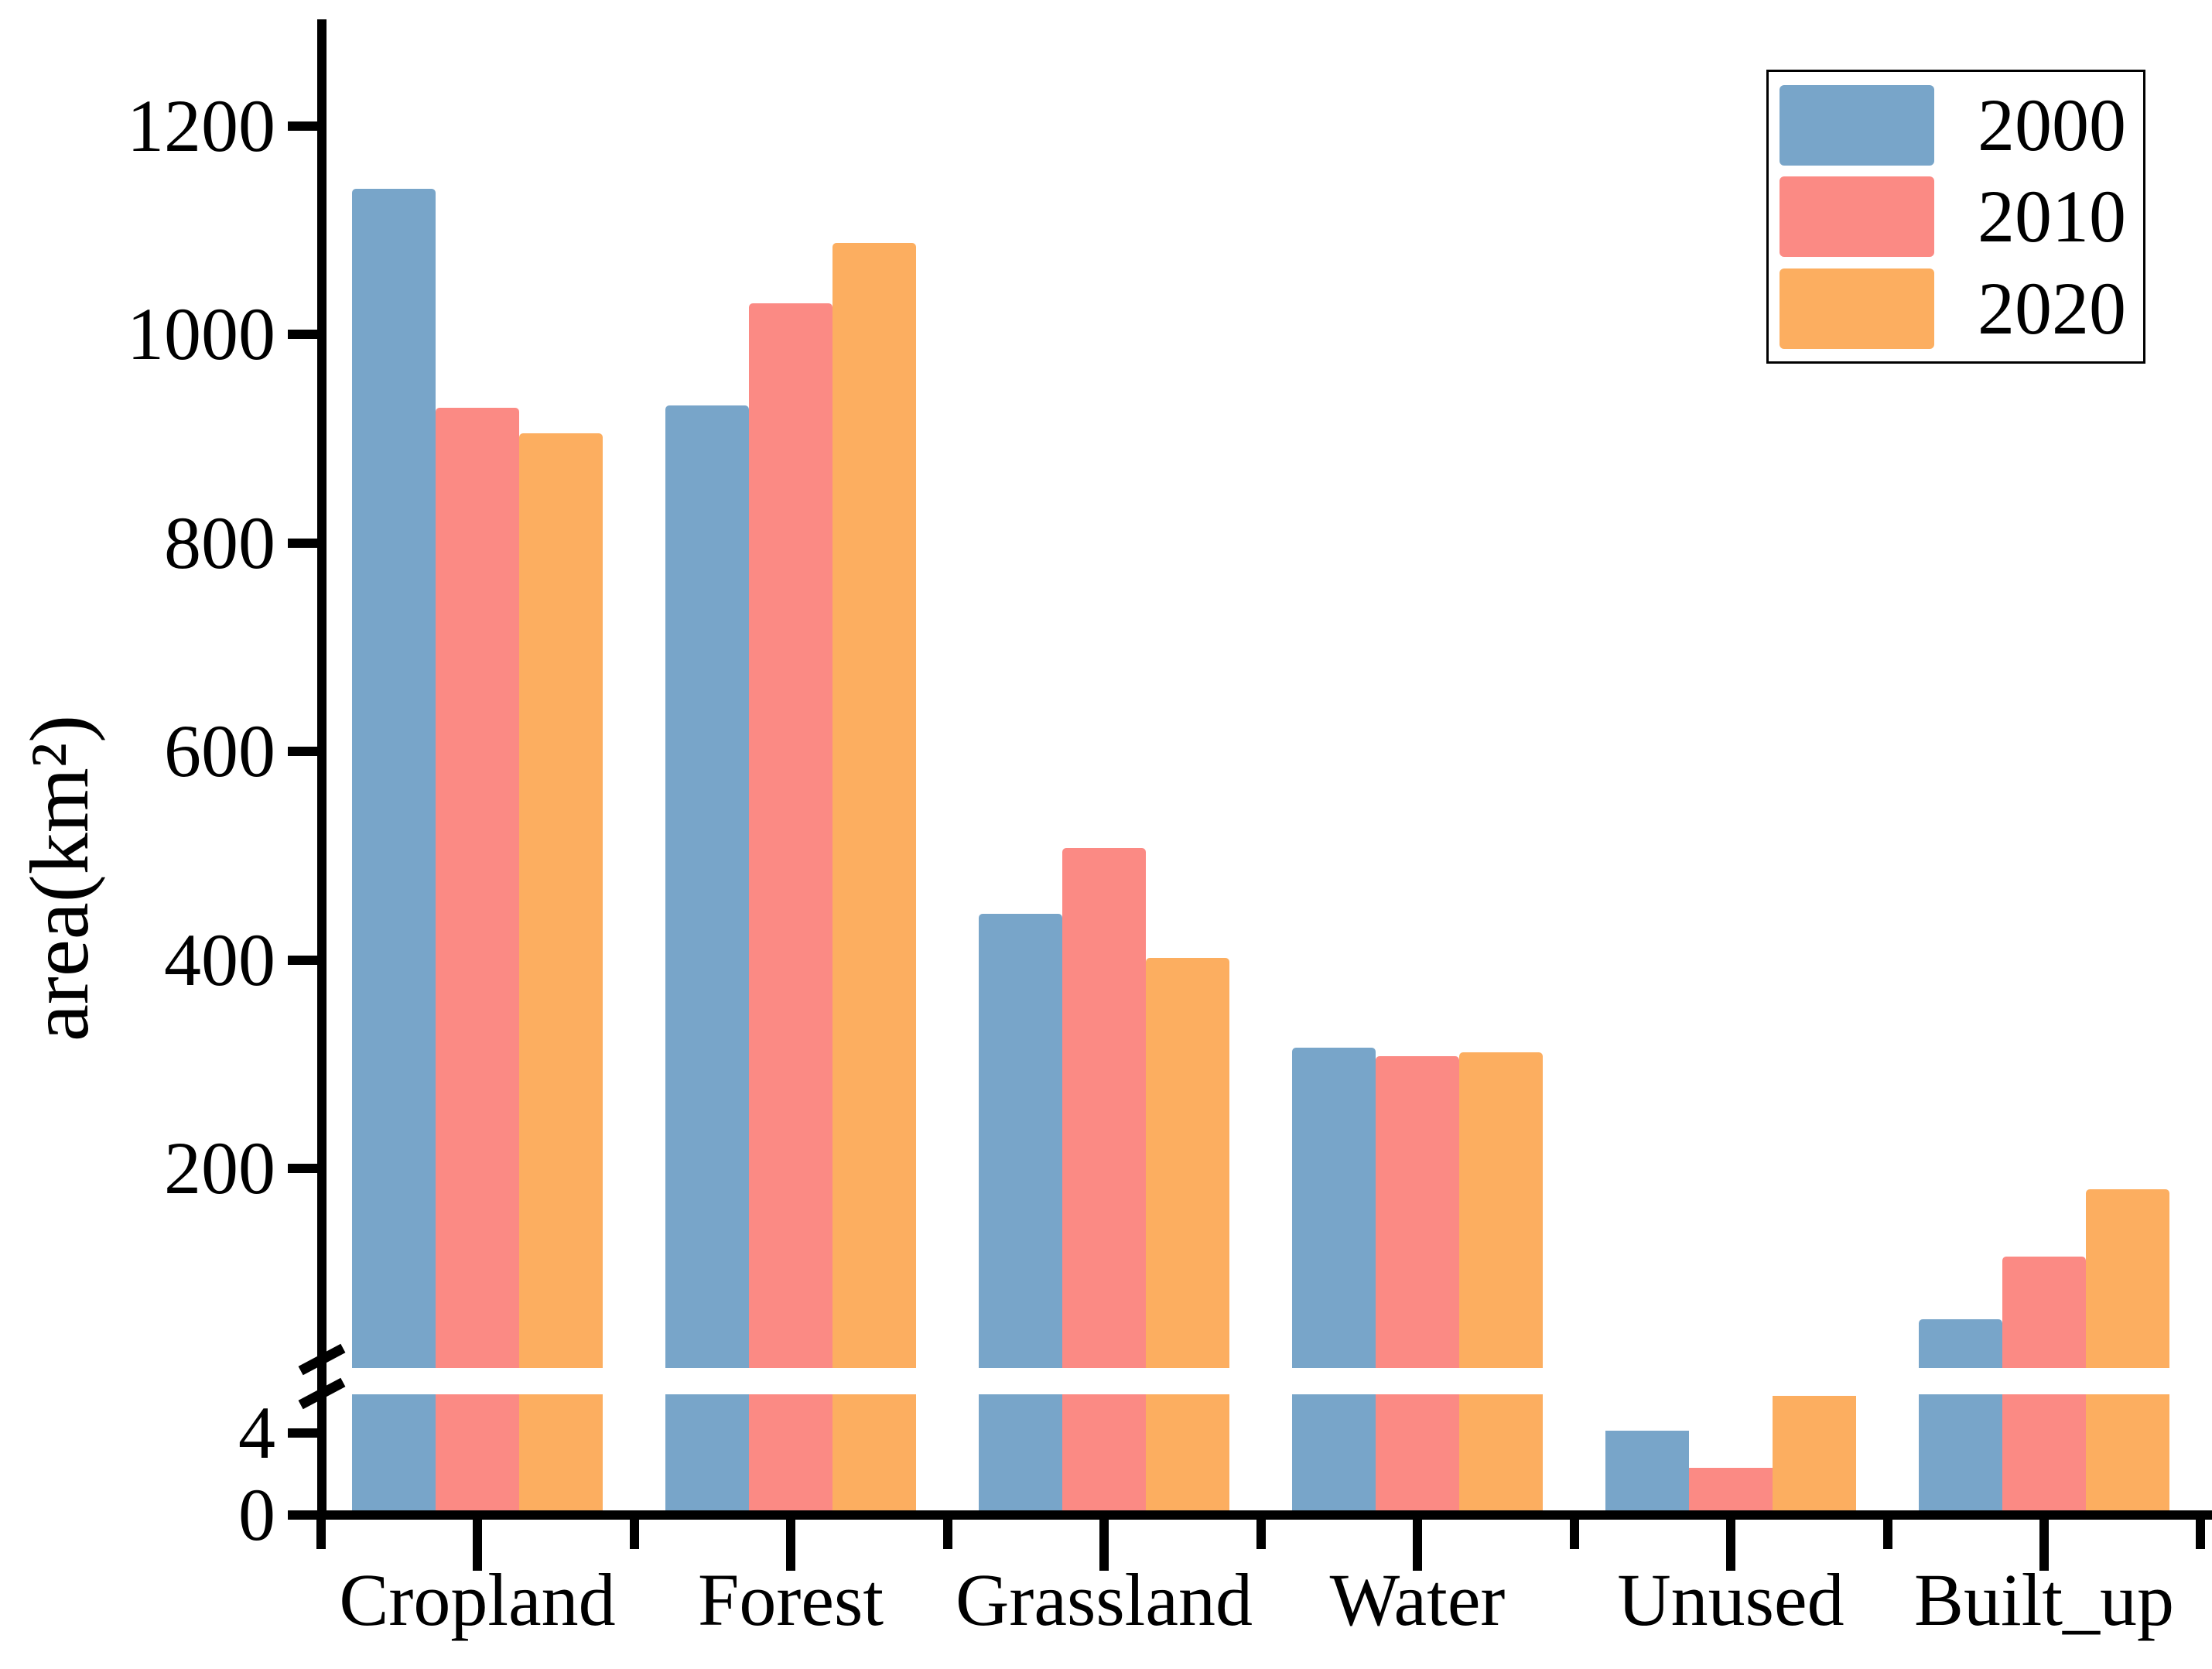 This screenshot has height=1669, width=2212. What do you see at coordinates (219, 1168) in the screenshot?
I see `y-tick-label-200: 200` at bounding box center [219, 1168].